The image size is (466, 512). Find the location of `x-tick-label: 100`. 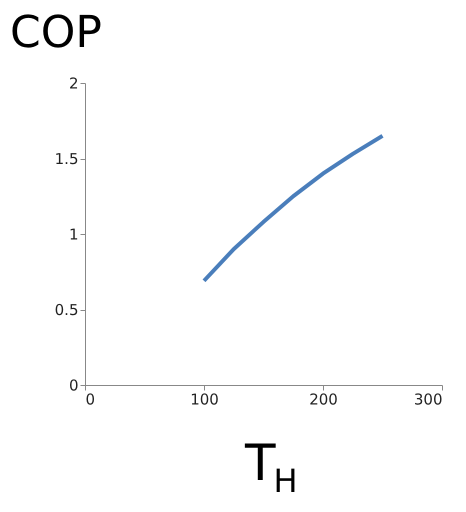

x-tick-label: 100 is located at coordinates (204, 399).